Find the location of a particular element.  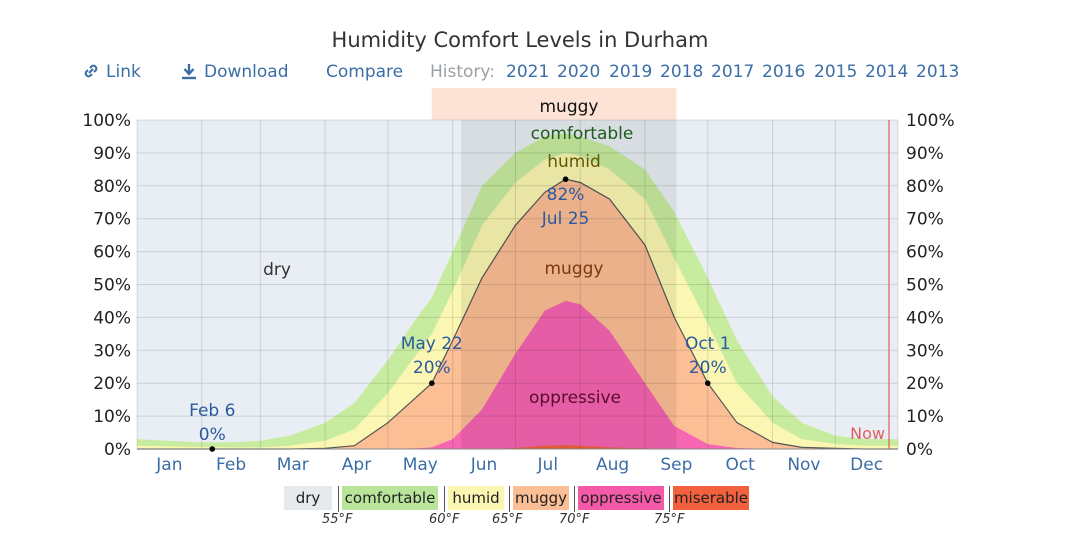

y-tick-label-left: 100% is located at coordinates (106, 121).